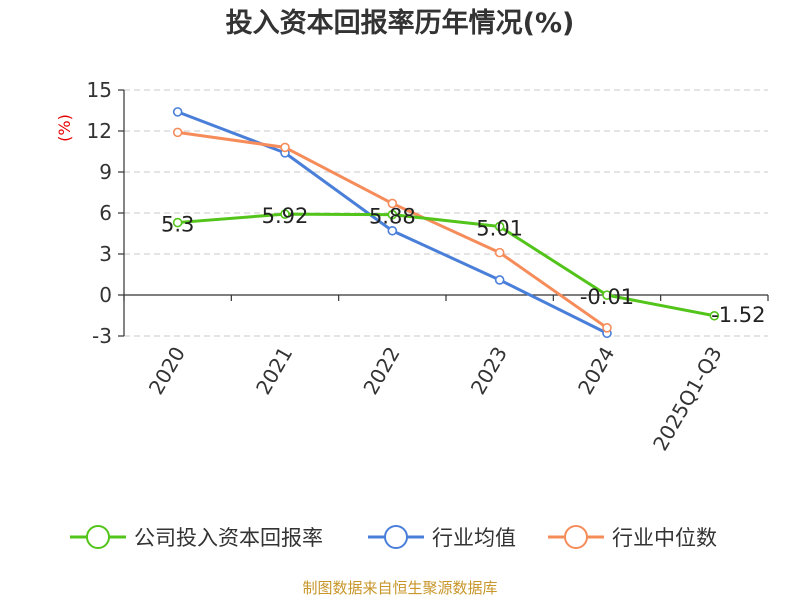 Image resolution: width=800 pixels, height=600 pixels. I want to click on data-label: 5.3, so click(177, 225).